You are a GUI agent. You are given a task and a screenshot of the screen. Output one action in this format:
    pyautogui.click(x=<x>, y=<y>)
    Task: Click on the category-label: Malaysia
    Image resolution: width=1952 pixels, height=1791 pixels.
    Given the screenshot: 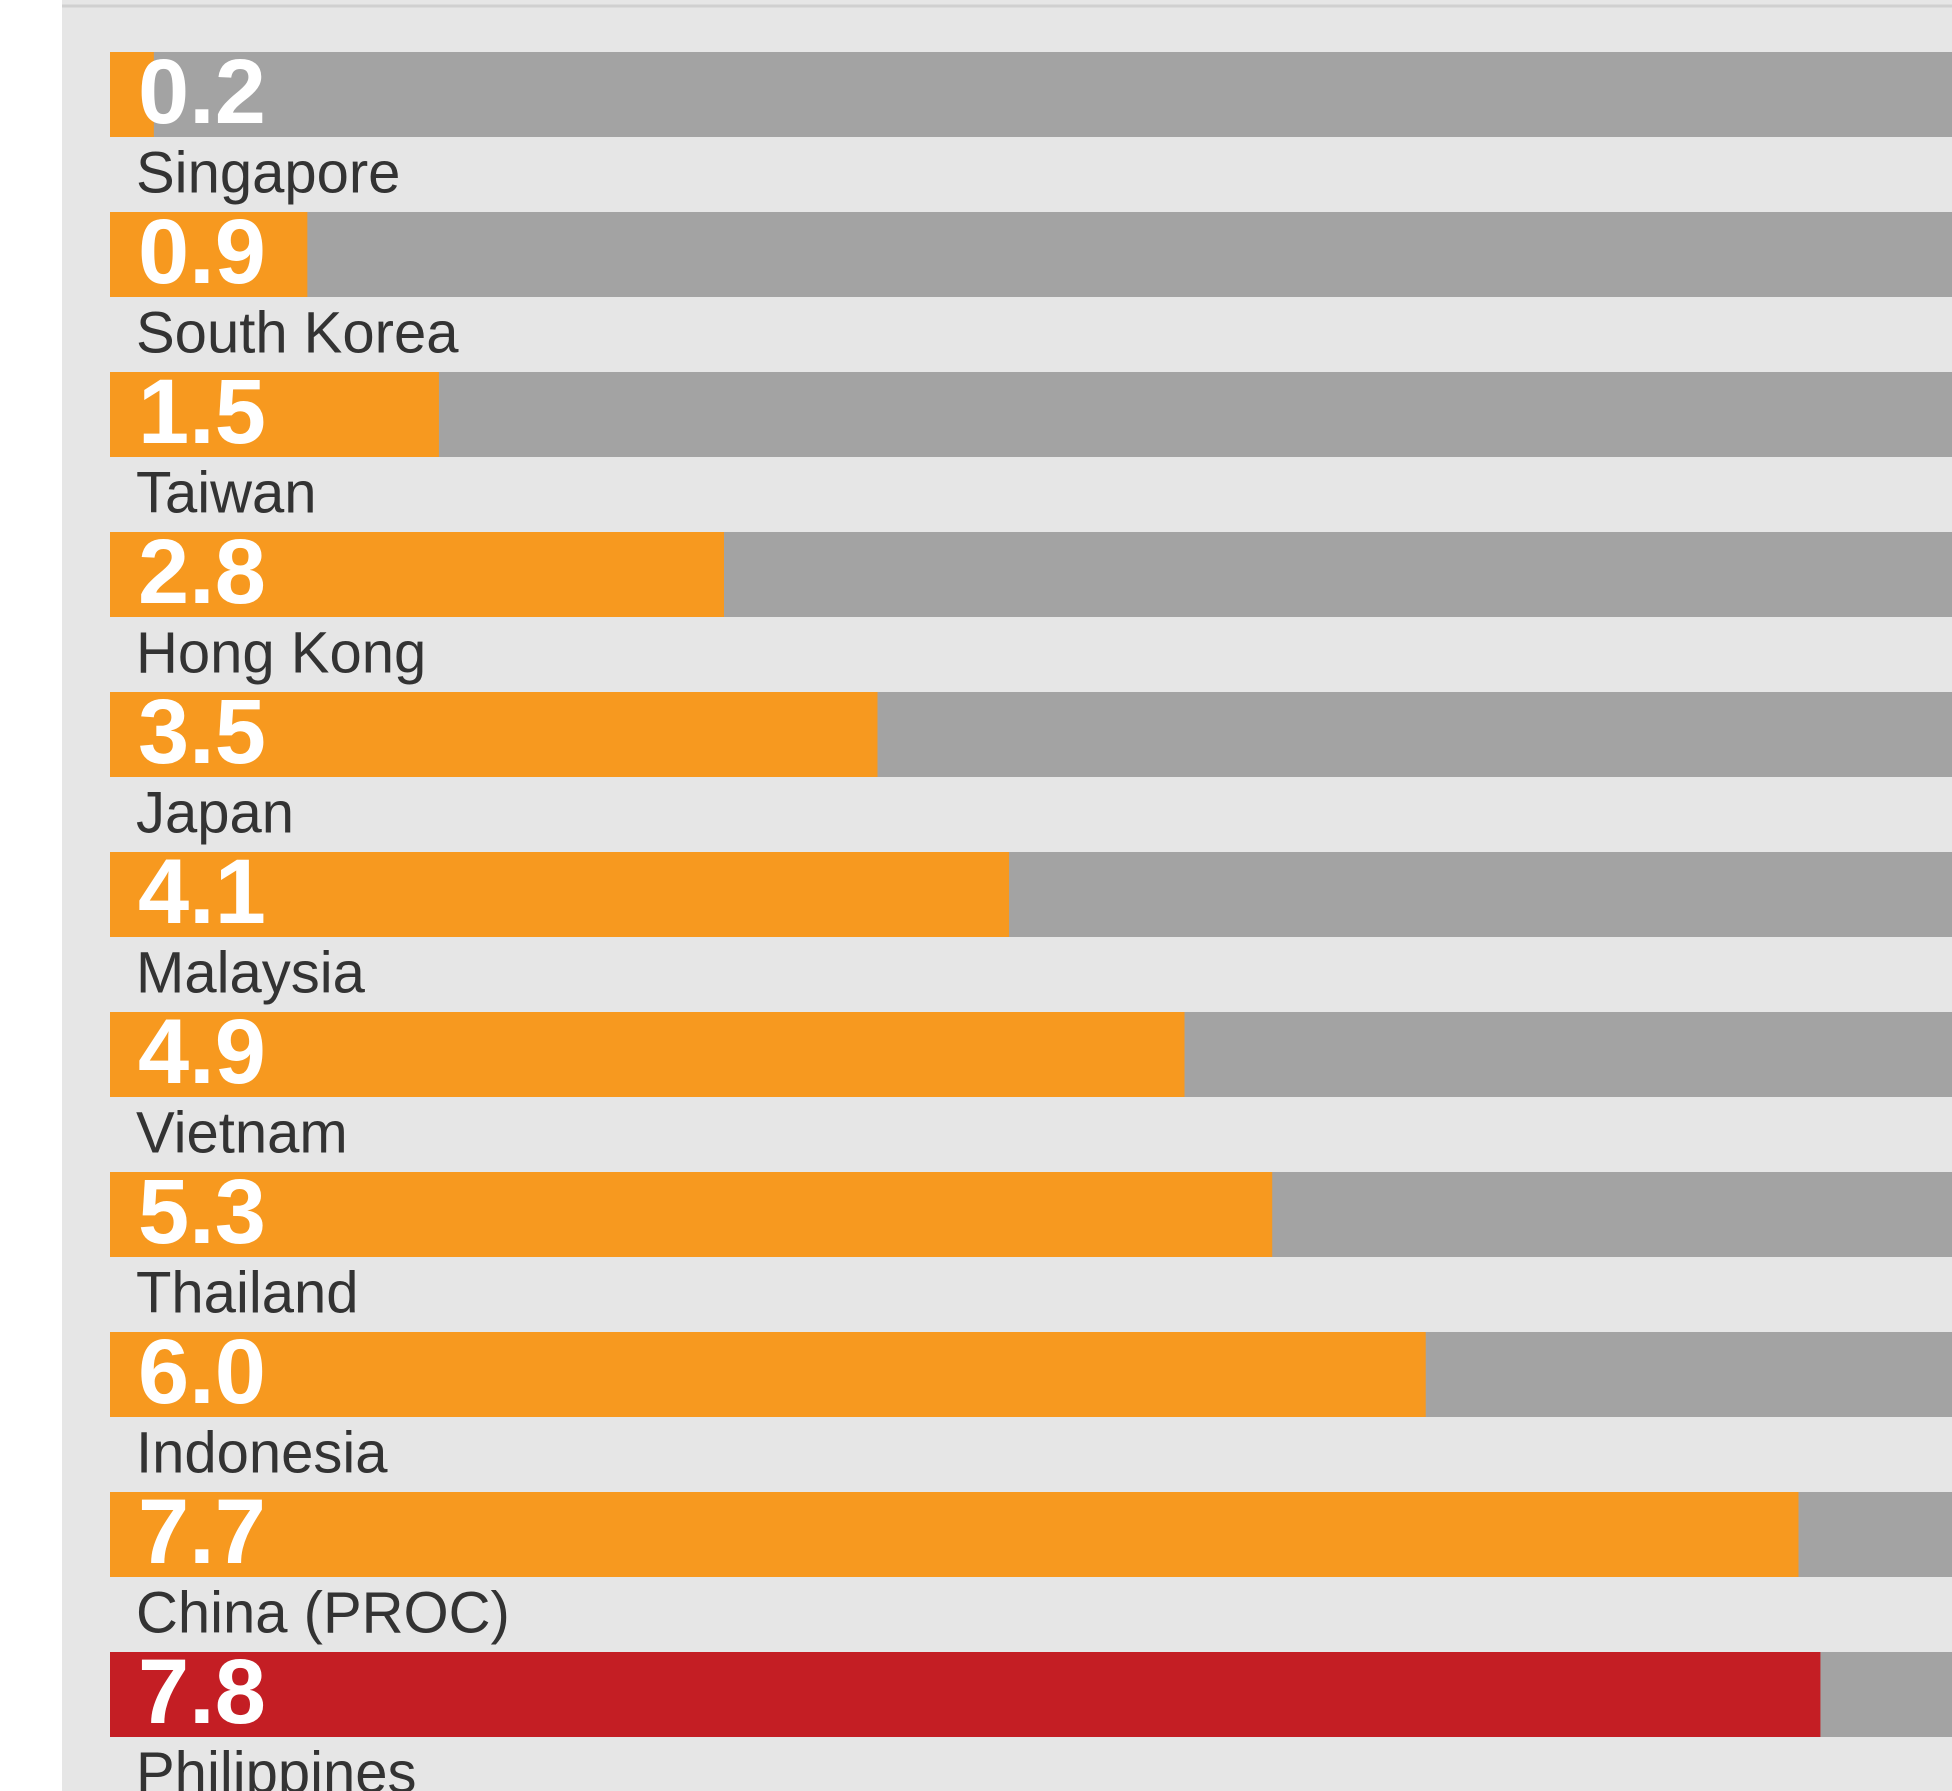 What is the action you would take?
    pyautogui.click(x=251, y=972)
    